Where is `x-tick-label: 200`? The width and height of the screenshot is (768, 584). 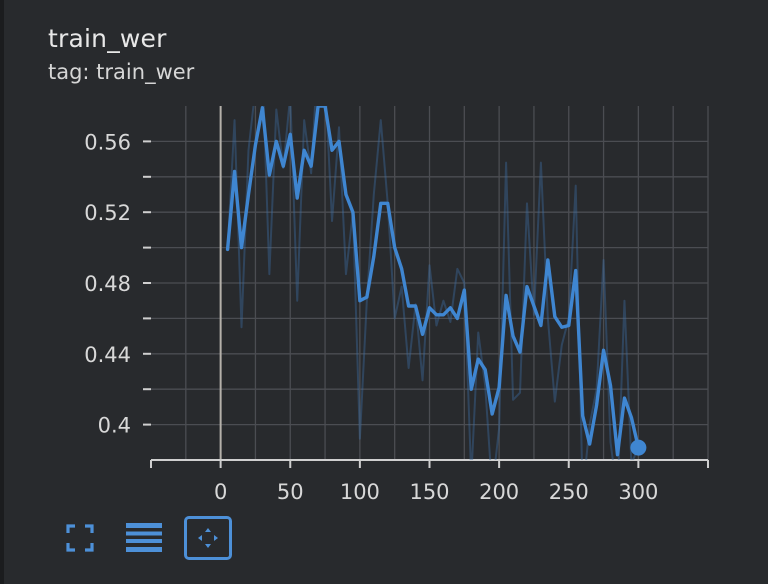
x-tick-label: 200 is located at coordinates (499, 492).